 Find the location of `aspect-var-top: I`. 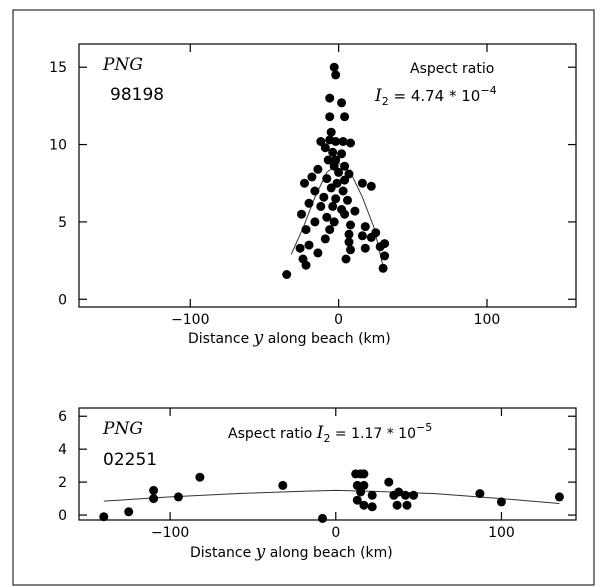

aspect-var-top: I is located at coordinates (378, 96).